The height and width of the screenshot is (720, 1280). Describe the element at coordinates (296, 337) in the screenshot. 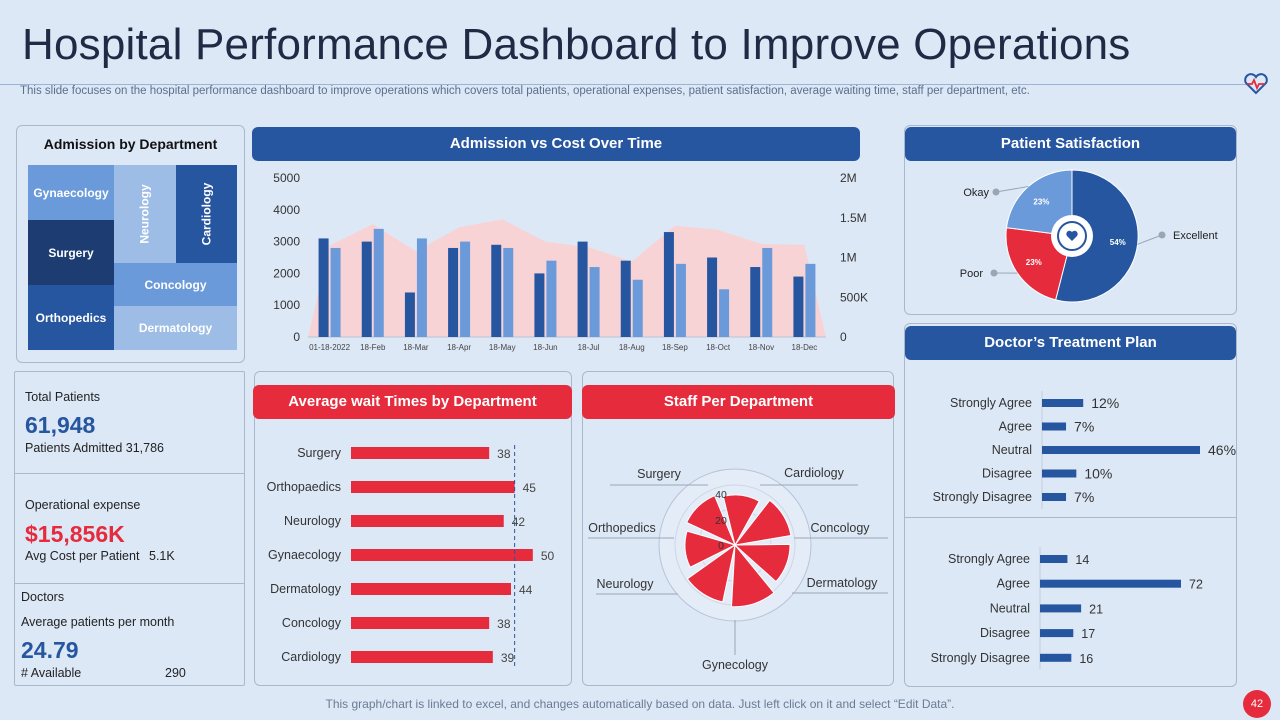

I see `y-tick-label: 0` at that location.